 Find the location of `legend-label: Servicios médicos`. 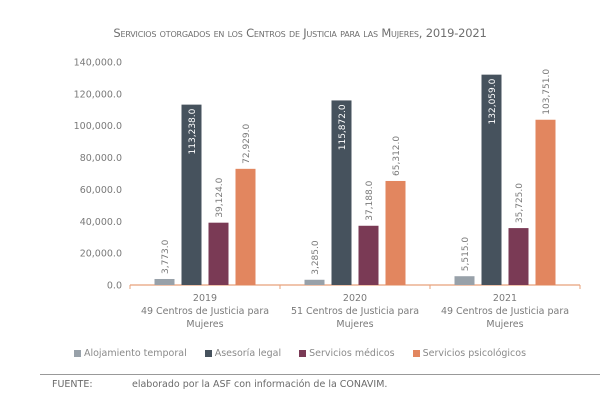

legend-label: Servicios médicos is located at coordinates (352, 353).